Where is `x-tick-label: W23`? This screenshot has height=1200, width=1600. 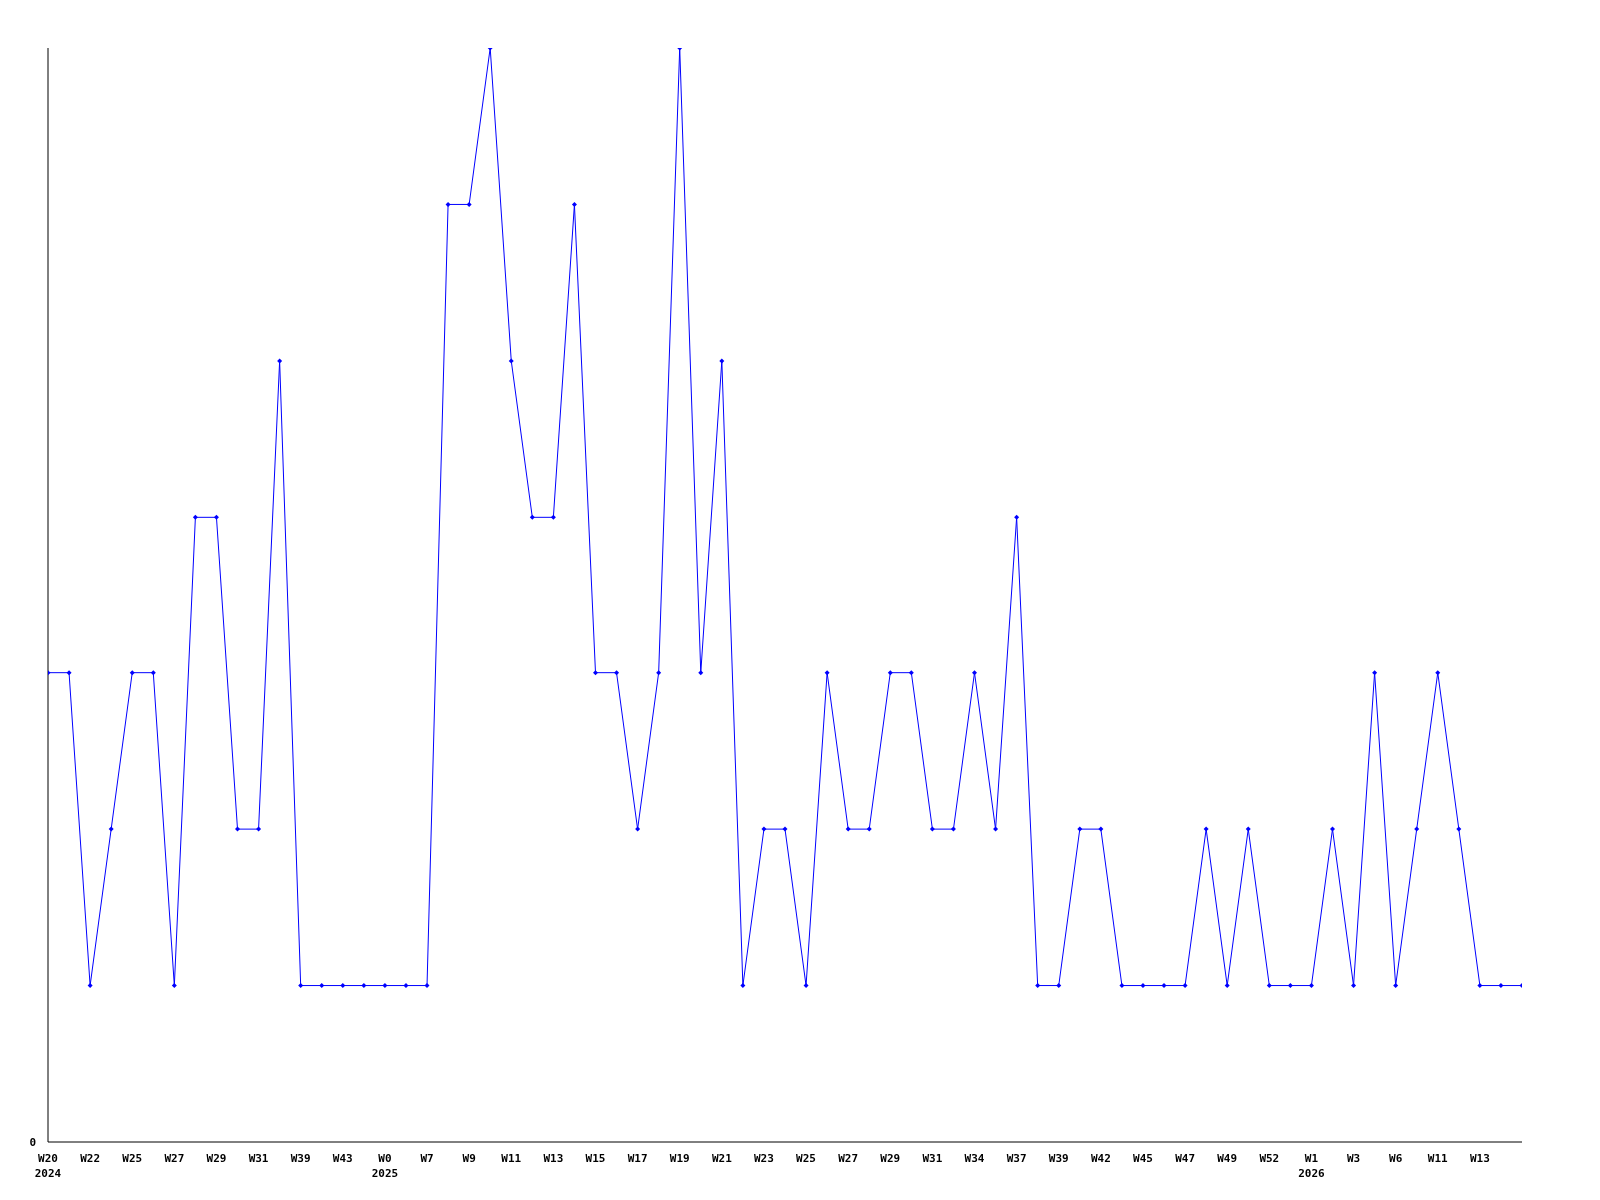 x-tick-label: W23 is located at coordinates (764, 1158).